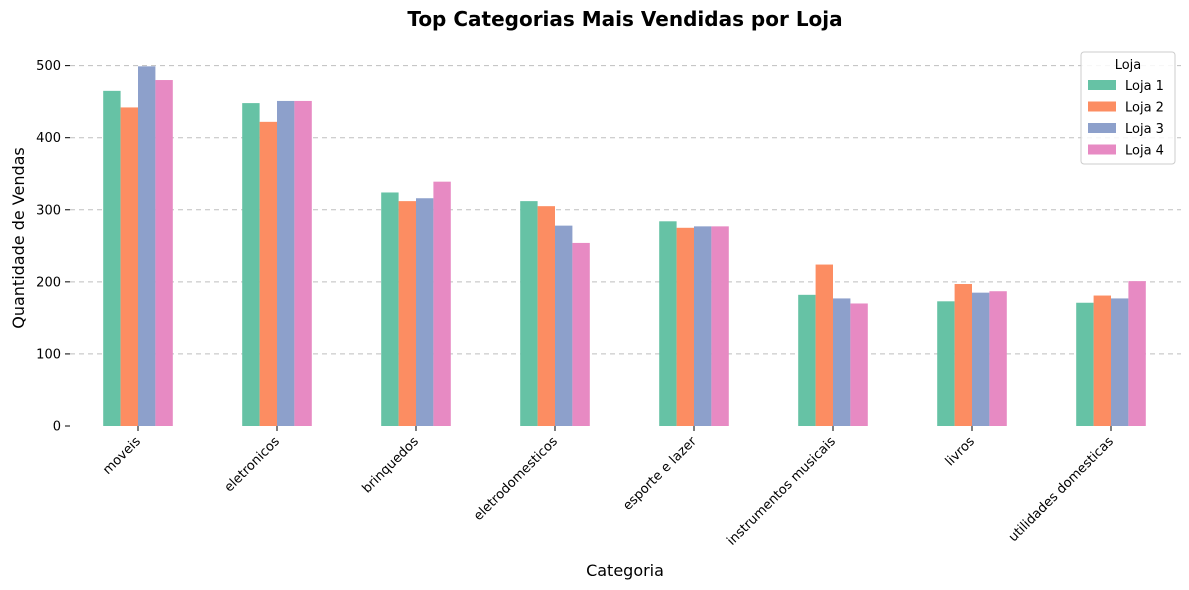 The width and height of the screenshot is (1189, 590). What do you see at coordinates (53, 247) in the screenshot?
I see `y-axis: 0 100 200 300 400 500` at bounding box center [53, 247].